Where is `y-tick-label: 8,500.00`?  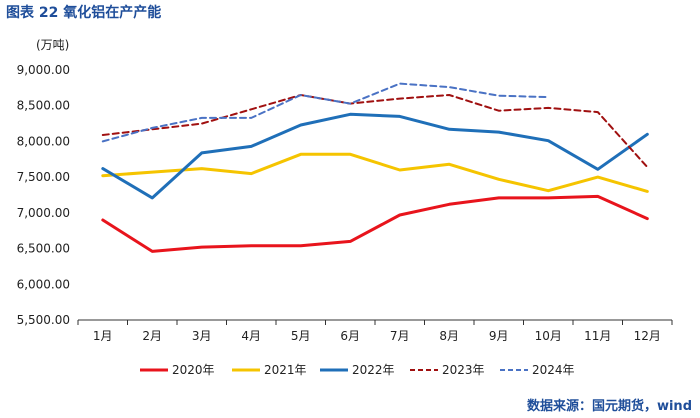
y-tick-label: 8,500.00 is located at coordinates (43, 106).